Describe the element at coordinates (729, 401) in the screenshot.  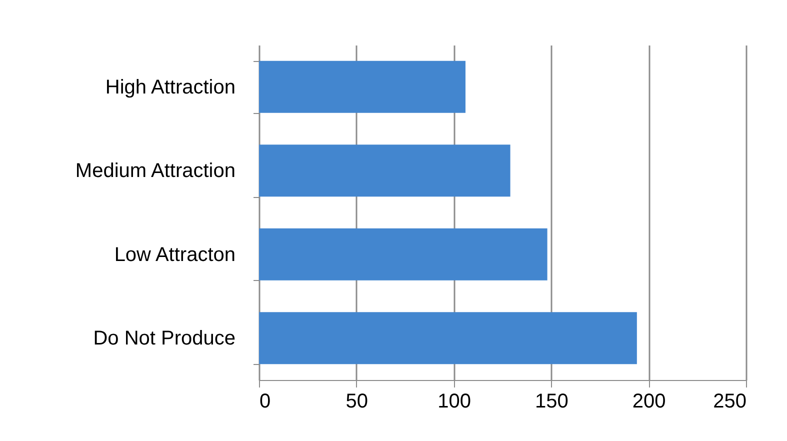
I see `x-tick-label: 250` at that location.